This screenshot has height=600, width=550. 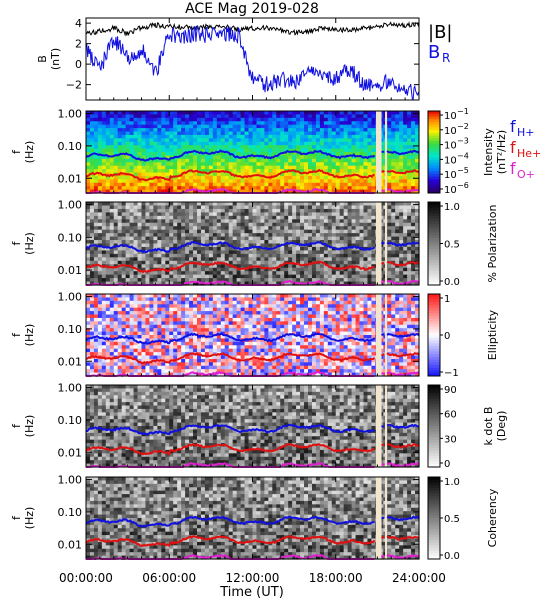 I want to click on colorbar-label-1: Intensity, so click(x=488, y=152).